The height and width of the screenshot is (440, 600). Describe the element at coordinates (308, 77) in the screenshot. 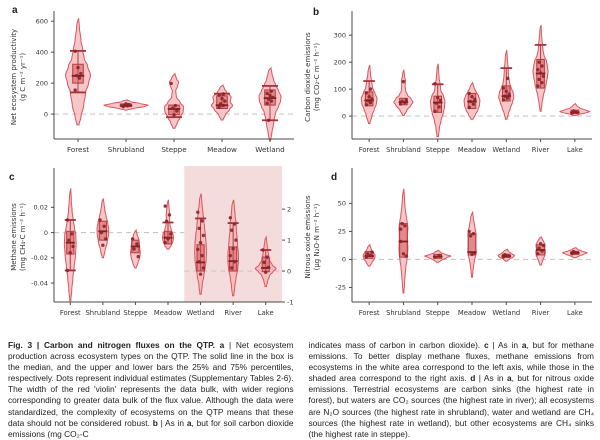

I see `y-axis-label: Carbon dioxide emissions` at that location.